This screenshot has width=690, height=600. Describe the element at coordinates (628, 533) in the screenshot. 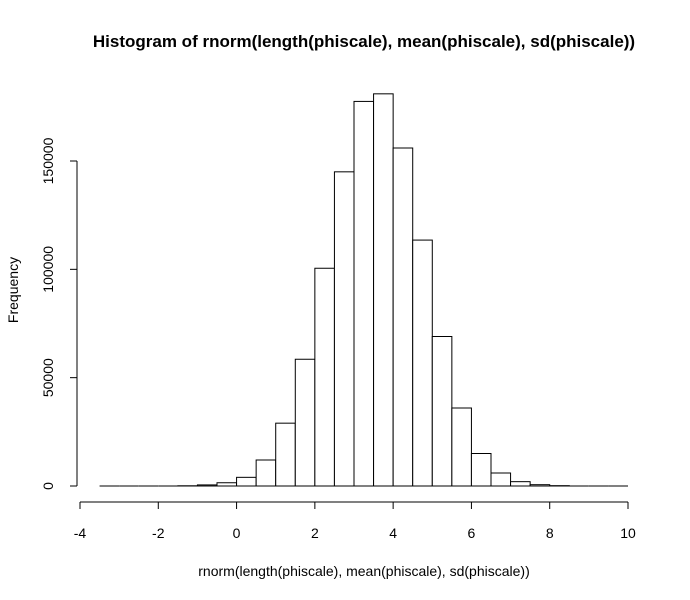

I see `x-tick-label: 10` at that location.